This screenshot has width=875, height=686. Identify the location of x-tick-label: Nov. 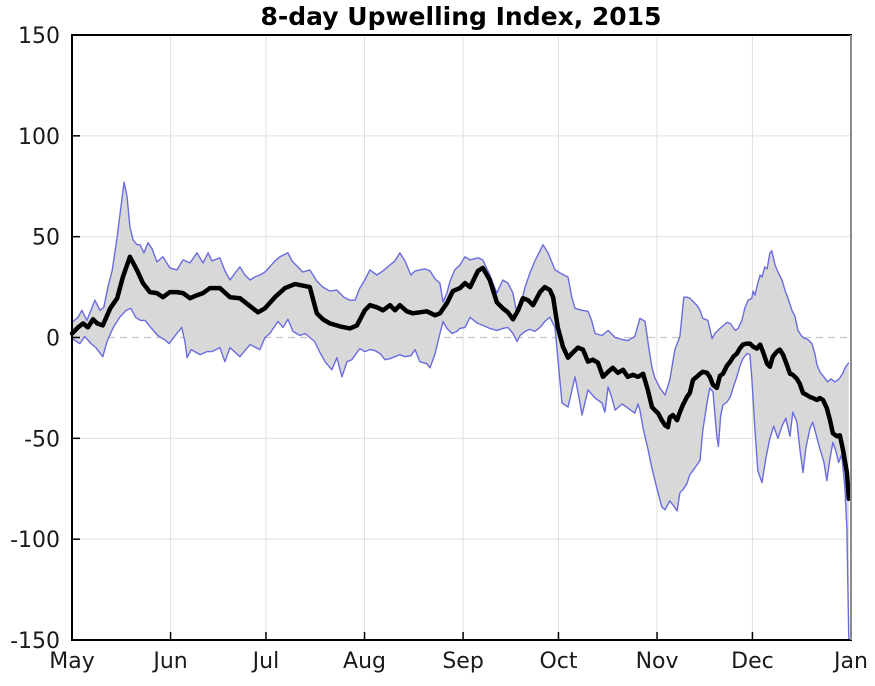
(657, 661).